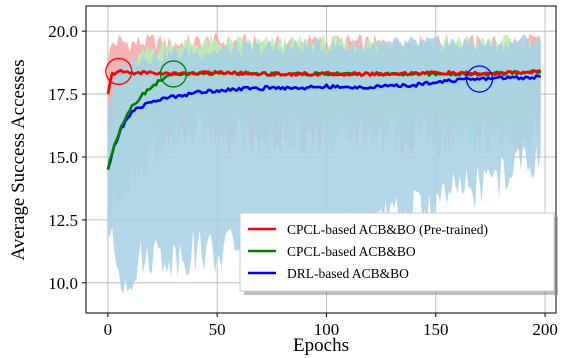 This screenshot has width=561, height=358. What do you see at coordinates (217, 329) in the screenshot?
I see `x-tick-label-1: 50` at bounding box center [217, 329].